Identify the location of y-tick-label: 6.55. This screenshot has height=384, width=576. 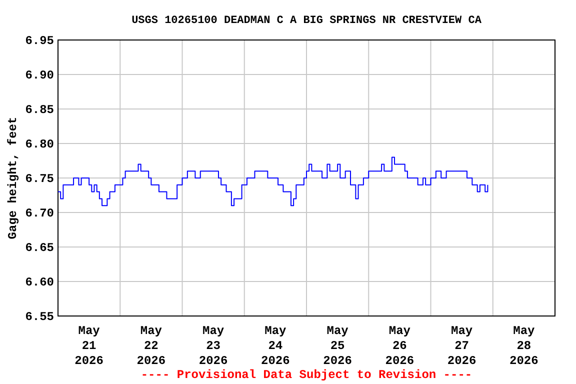
(39, 317).